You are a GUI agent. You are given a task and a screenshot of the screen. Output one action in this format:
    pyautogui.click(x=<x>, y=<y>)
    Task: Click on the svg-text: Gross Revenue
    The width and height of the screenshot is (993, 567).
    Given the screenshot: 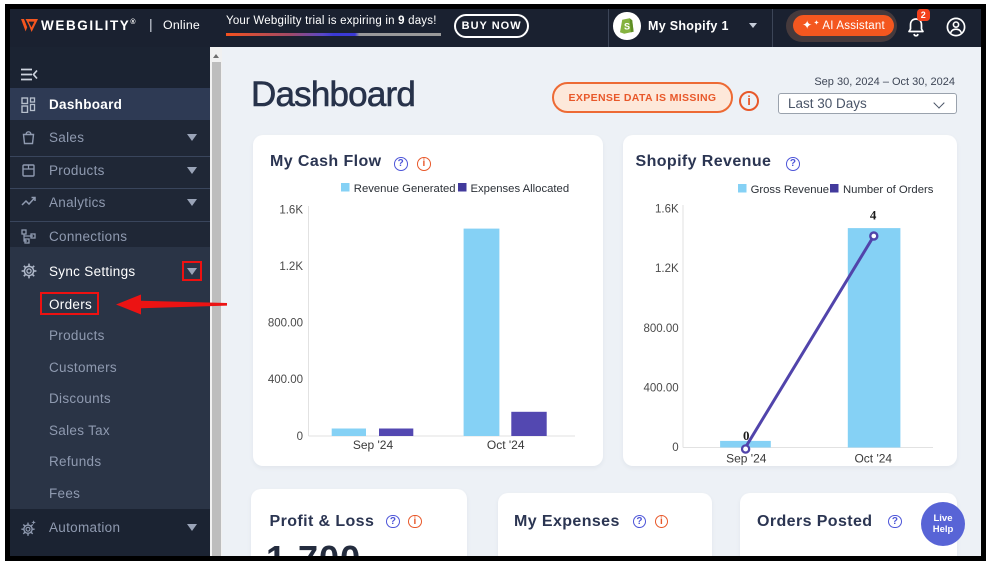 What is the action you would take?
    pyautogui.click(x=789, y=190)
    